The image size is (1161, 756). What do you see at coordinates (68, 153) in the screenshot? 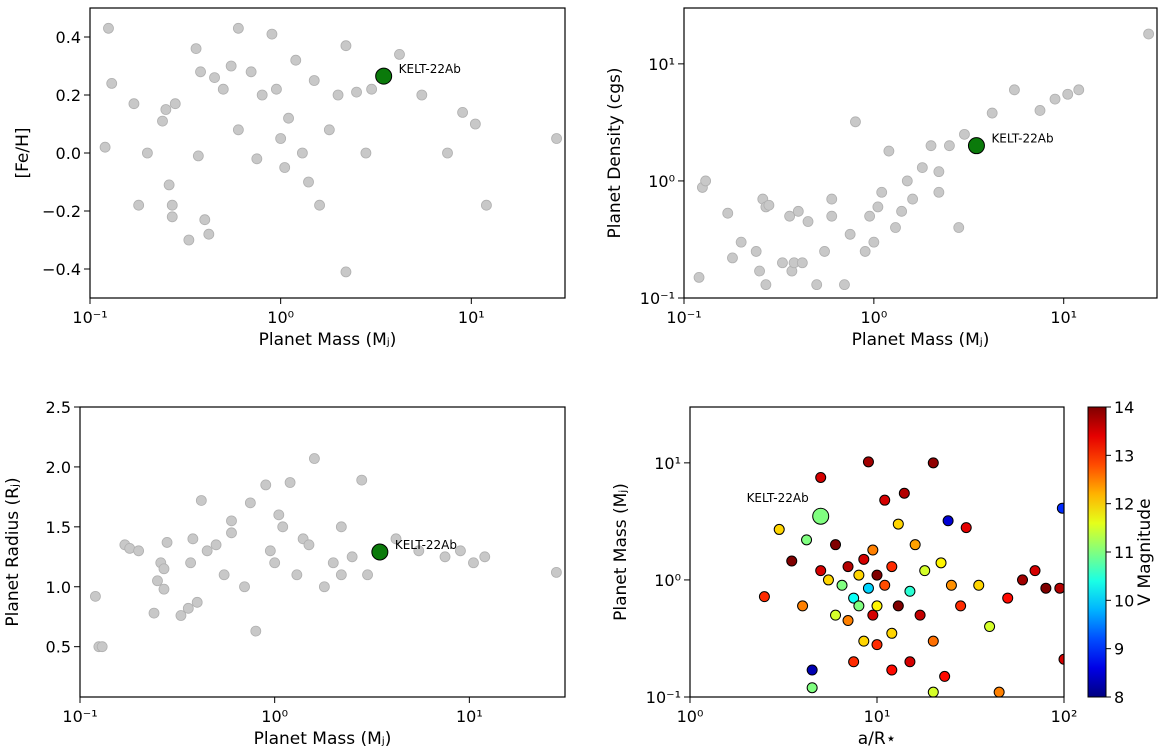
I see `y-tick-label: 0.0` at bounding box center [68, 153].